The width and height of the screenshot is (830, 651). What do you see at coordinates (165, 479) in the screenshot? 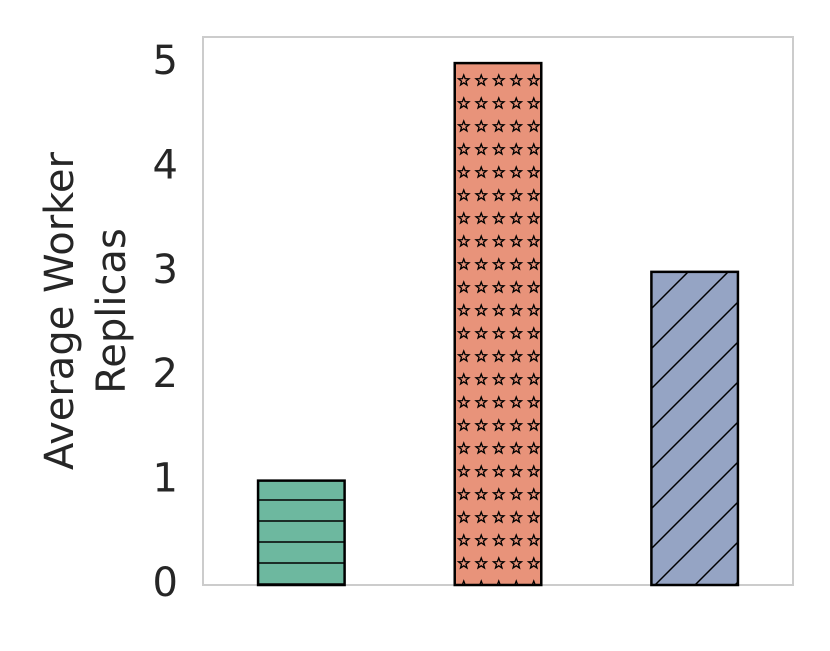
I see `y-tick-label: 1` at bounding box center [165, 479].